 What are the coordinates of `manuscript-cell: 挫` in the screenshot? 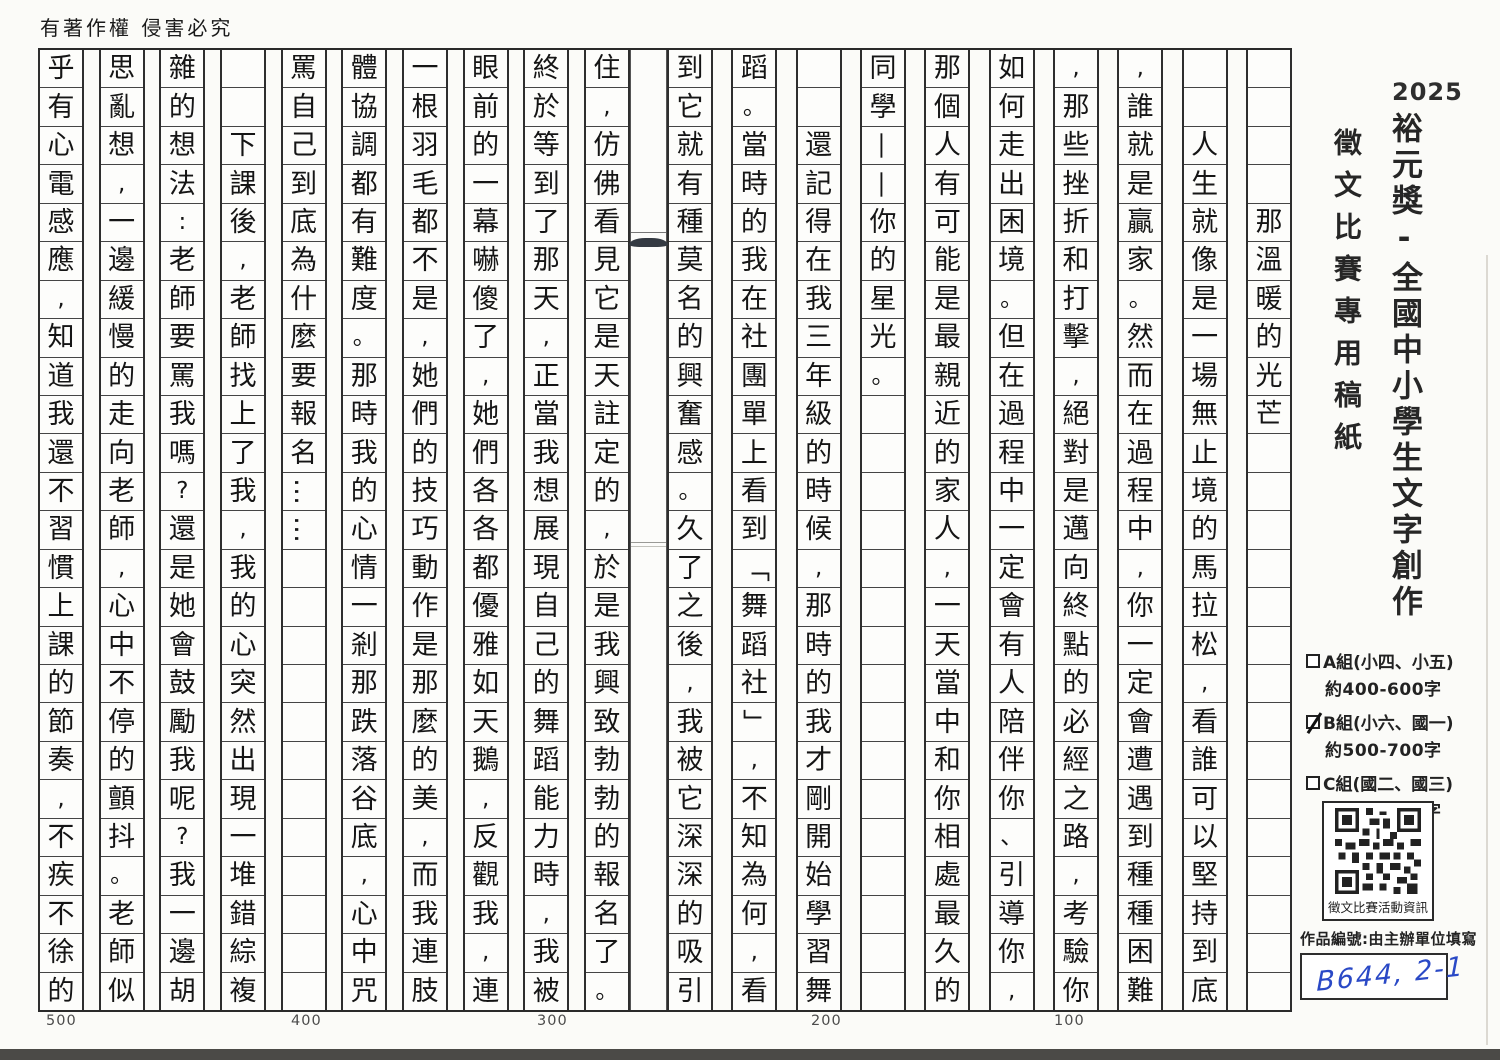 It's located at (1075, 184).